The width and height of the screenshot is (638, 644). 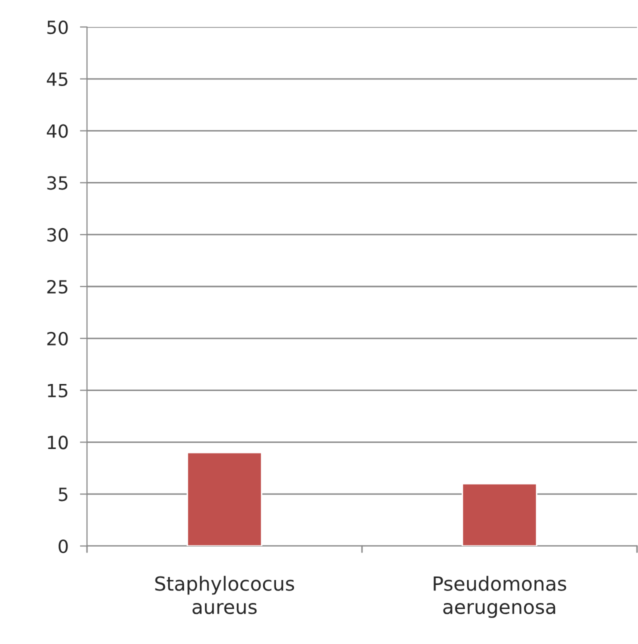 What do you see at coordinates (500, 597) in the screenshot?
I see `x-tick-label: Pseudomonas aerugenosa` at bounding box center [500, 597].